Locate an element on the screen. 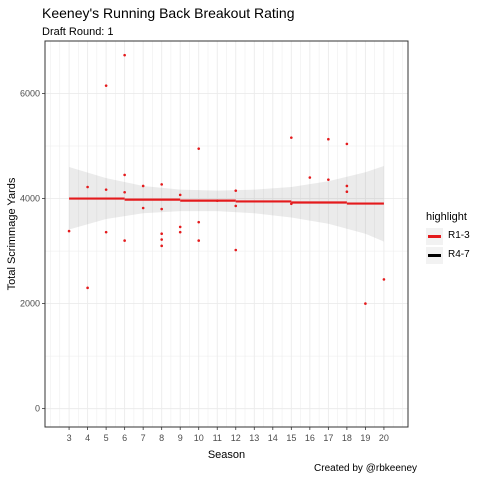  x-tick-label: 12 is located at coordinates (236, 438).